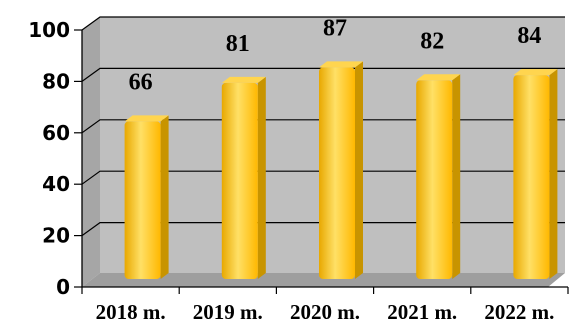 The width and height of the screenshot is (574, 329). Describe the element at coordinates (131, 312) in the screenshot. I see `x-category-label: 2018 m.` at that location.